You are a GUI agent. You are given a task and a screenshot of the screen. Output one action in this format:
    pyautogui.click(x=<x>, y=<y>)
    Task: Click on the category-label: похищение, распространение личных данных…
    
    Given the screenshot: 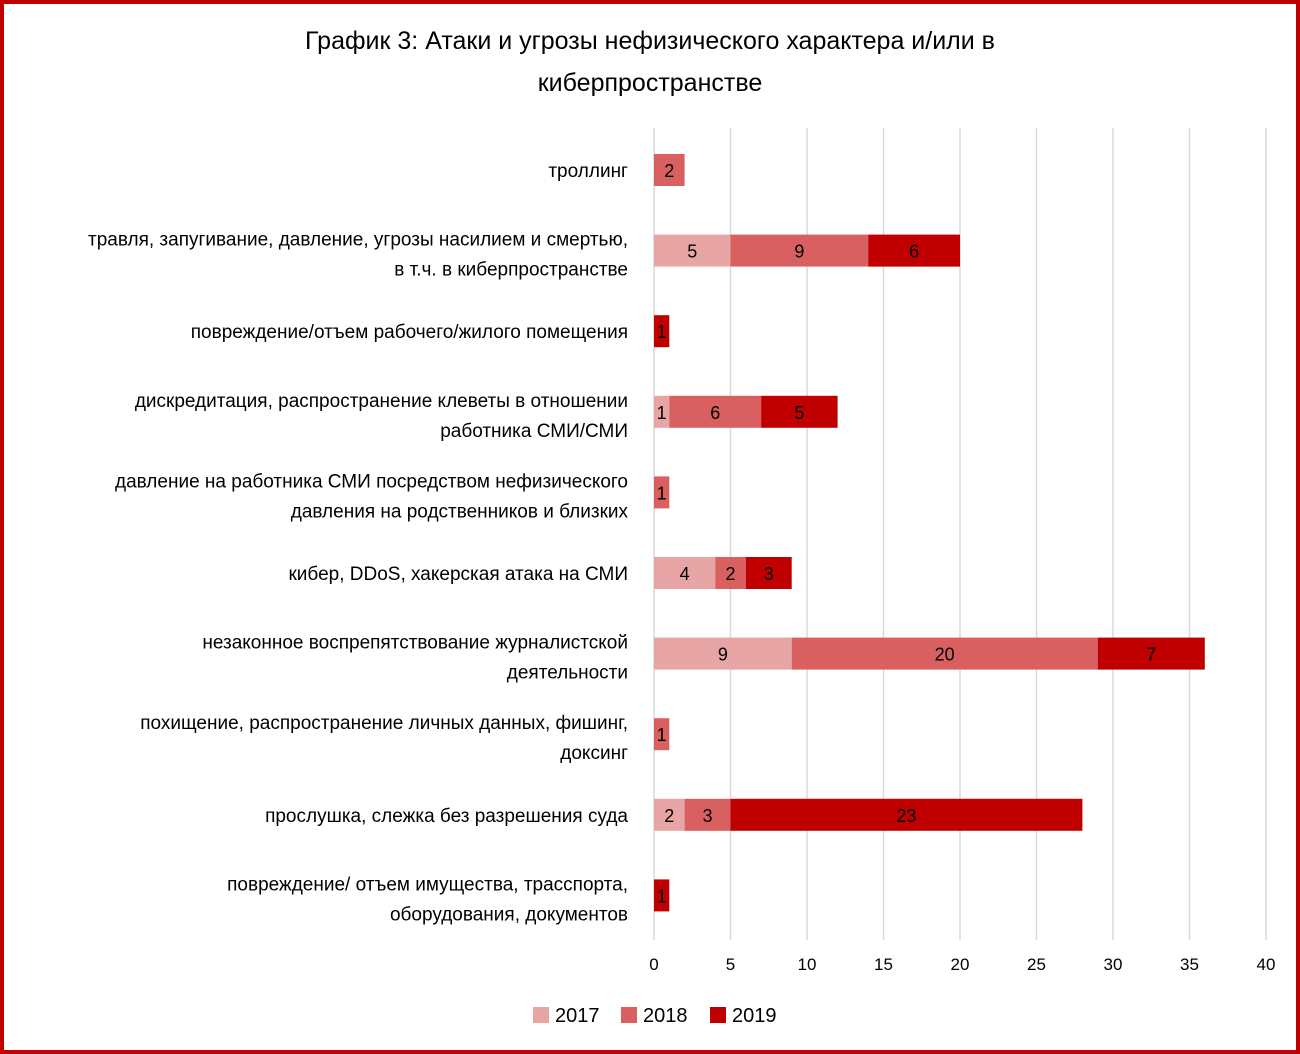 What is the action you would take?
    pyautogui.click(x=384, y=738)
    